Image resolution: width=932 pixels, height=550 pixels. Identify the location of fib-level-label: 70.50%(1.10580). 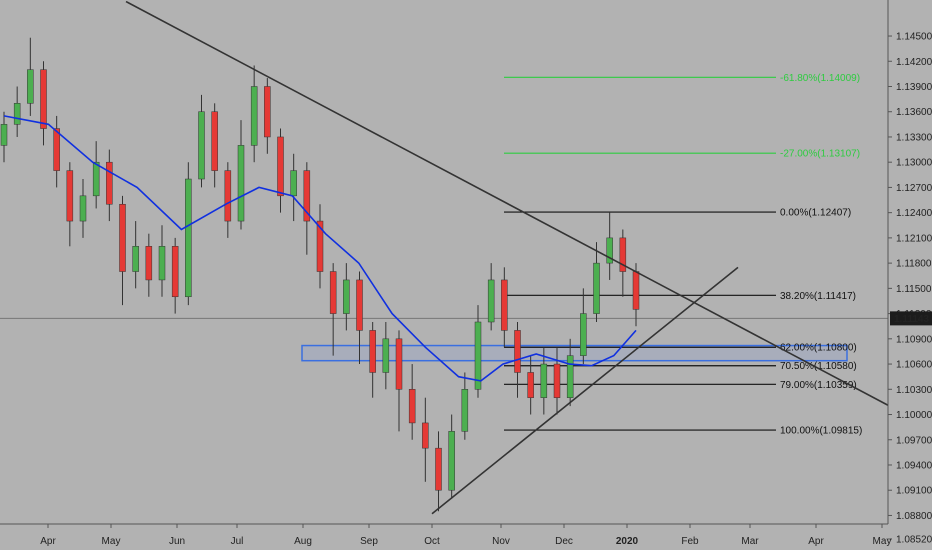
(818, 366).